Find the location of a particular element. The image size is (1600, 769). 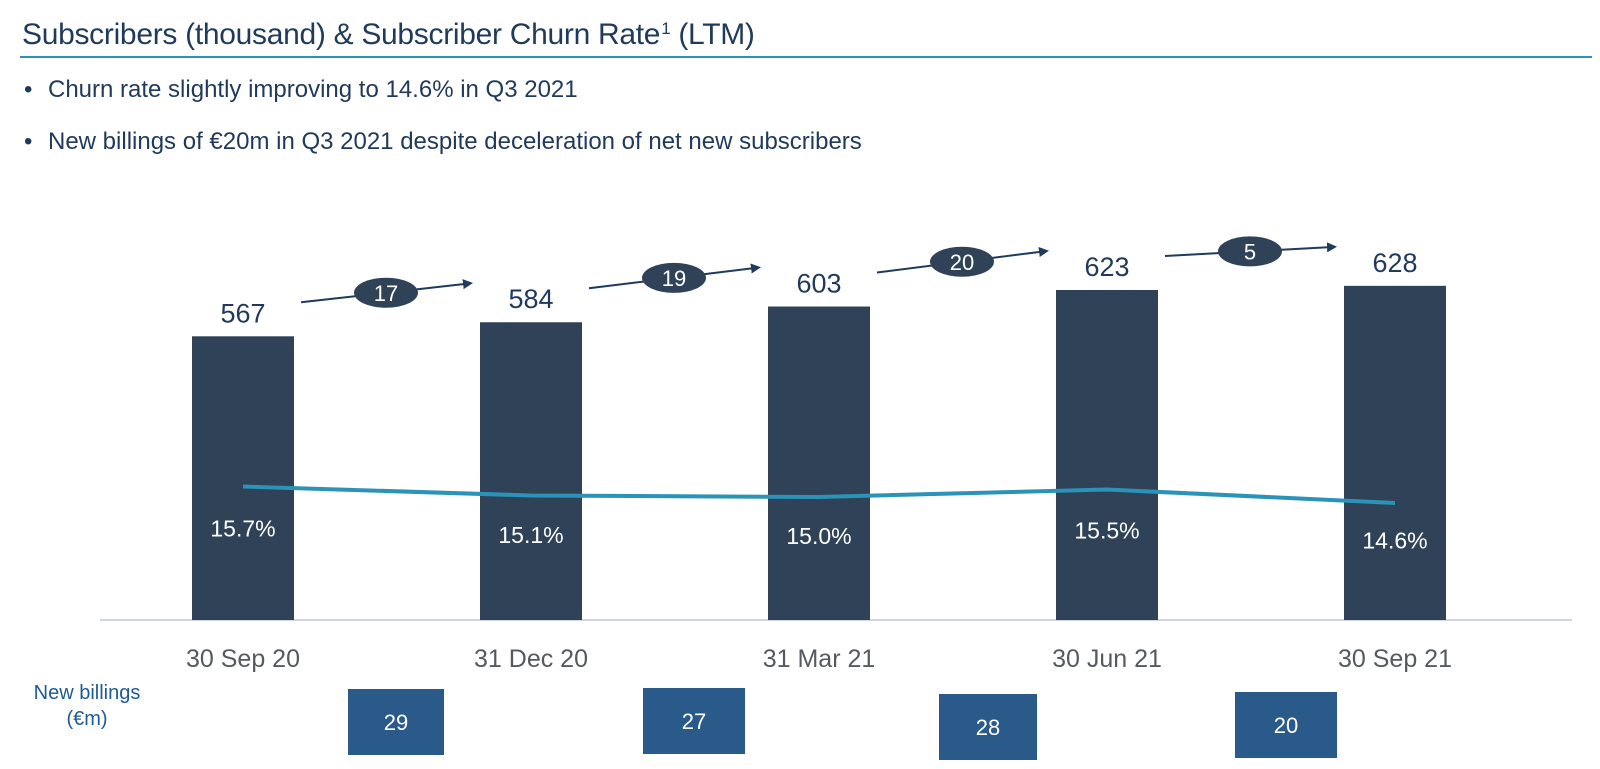

net-new-value: 17 is located at coordinates (386, 293).